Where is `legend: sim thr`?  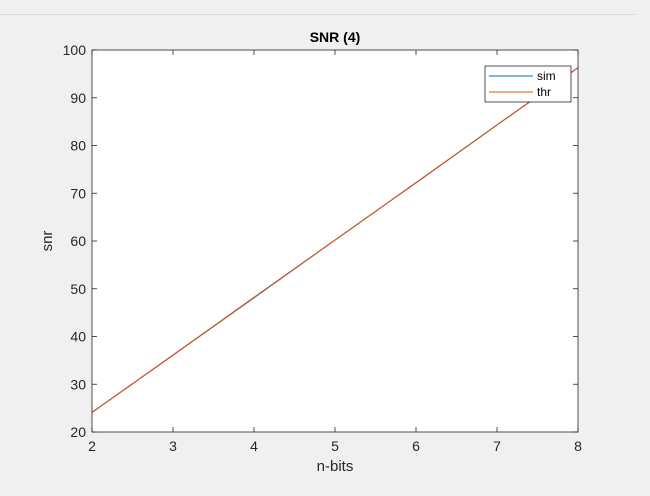
legend: sim thr is located at coordinates (528, 84).